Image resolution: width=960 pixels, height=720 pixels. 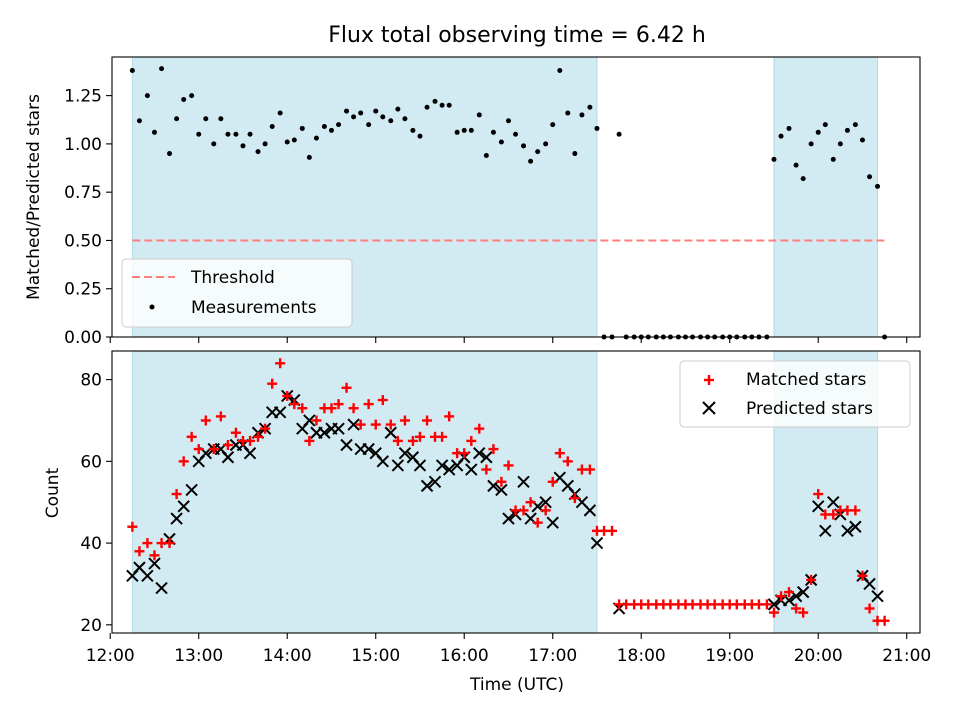 I want to click on legend-predicted-swatch, so click(x=709, y=408).